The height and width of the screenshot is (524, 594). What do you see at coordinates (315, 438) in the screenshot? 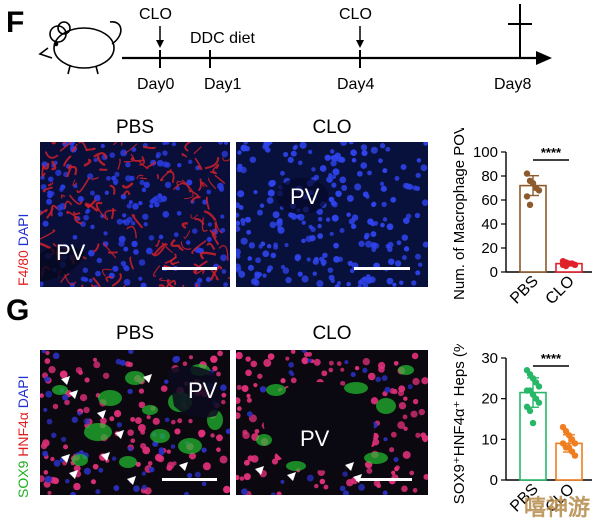
I see `pv-label-g-clo: PV` at bounding box center [315, 438].